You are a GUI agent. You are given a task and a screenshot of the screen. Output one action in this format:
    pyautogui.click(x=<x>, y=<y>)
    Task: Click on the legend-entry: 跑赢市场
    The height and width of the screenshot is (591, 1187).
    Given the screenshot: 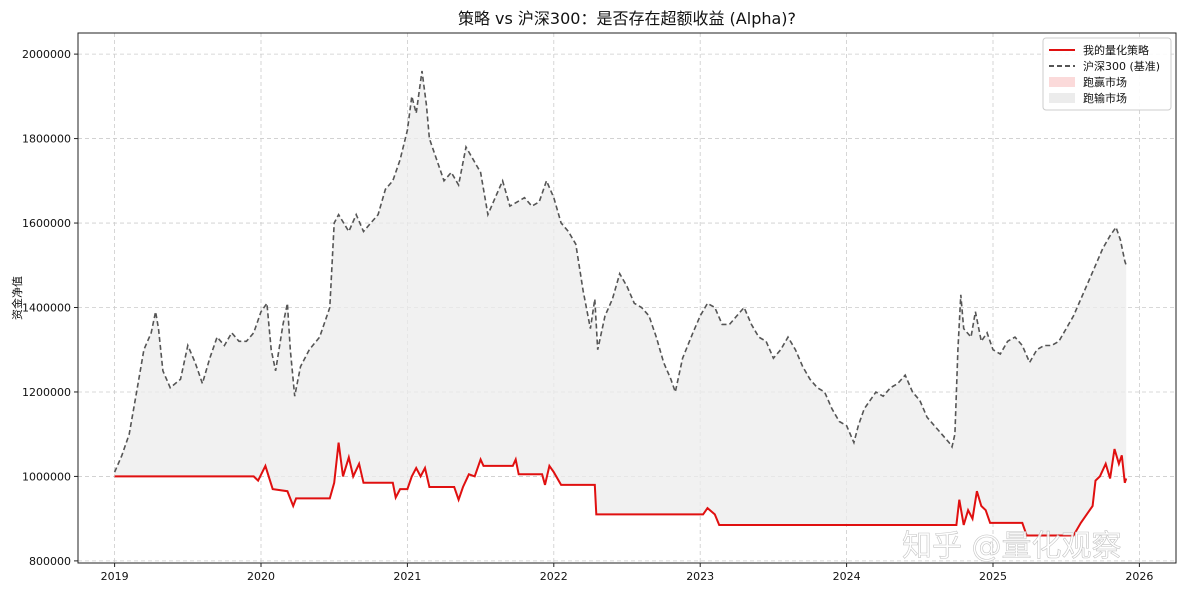 What is the action you would take?
    pyautogui.click(x=1105, y=82)
    